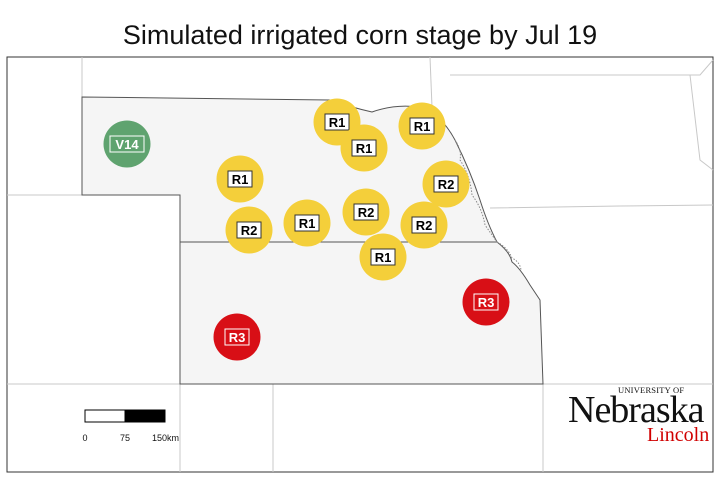  Describe the element at coordinates (636, 410) in the screenshot. I see `logo-name-text: Nebraska` at that location.